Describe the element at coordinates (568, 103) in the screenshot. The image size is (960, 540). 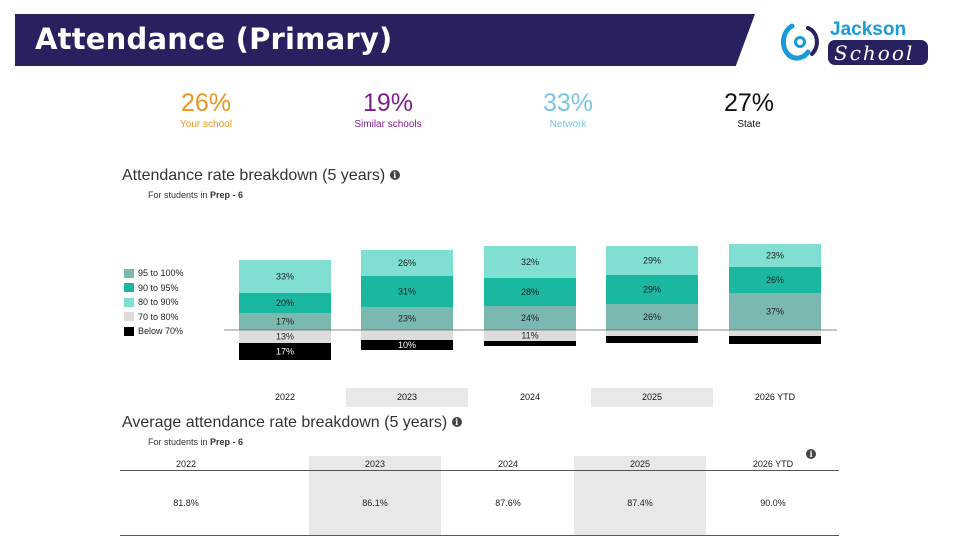
I see `stat-value: 33%` at that location.